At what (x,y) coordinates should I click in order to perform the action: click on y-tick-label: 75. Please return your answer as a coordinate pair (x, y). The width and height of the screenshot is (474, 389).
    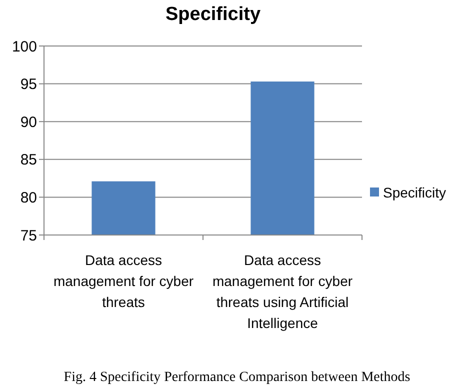
    Looking at the image, I should click on (28, 235).